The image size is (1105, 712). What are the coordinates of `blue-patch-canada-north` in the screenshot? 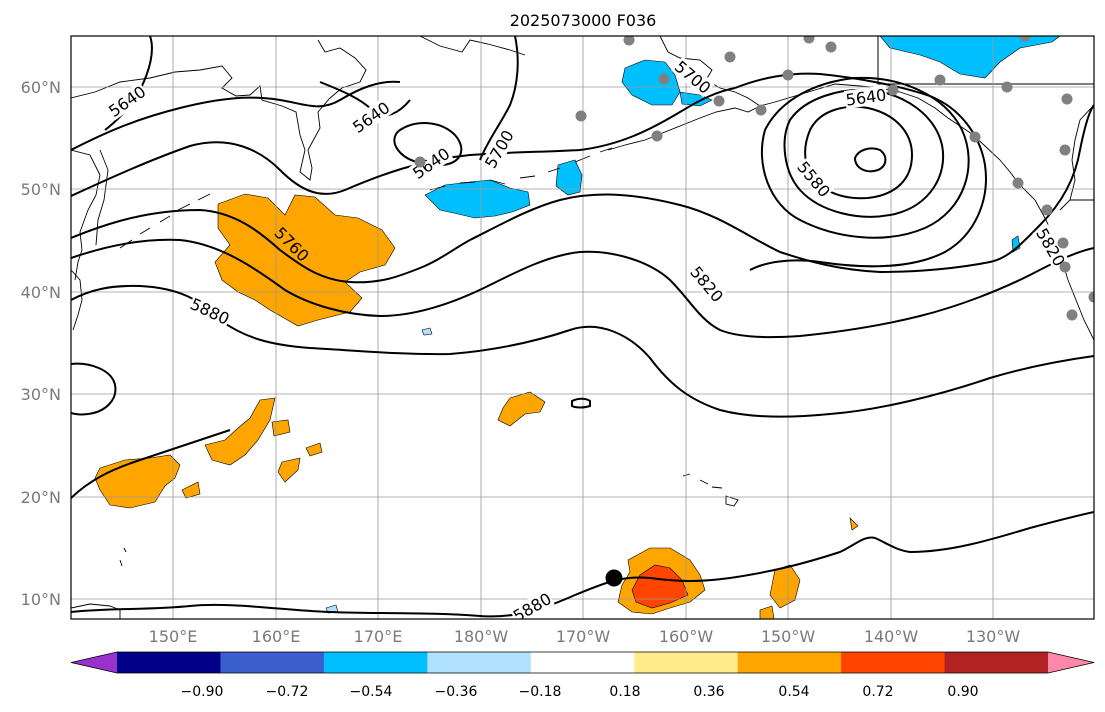 It's located at (970, 57).